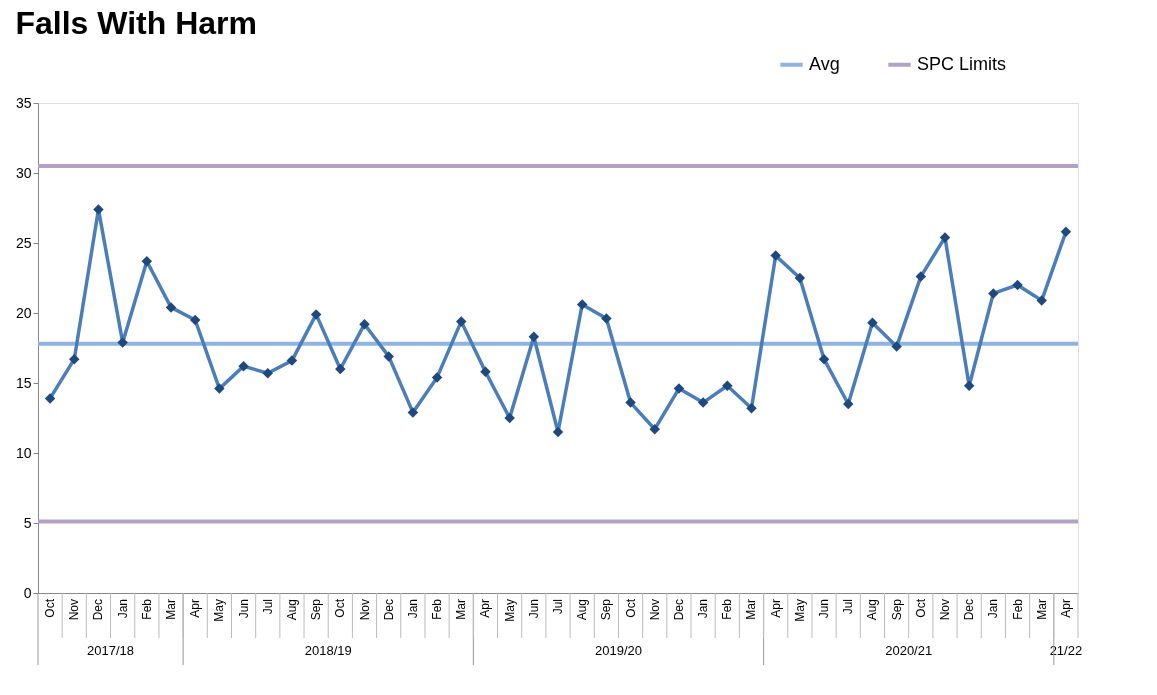 This screenshot has width=1157, height=695. What do you see at coordinates (23, 382) in the screenshot?
I see `y-tick-label: 15` at bounding box center [23, 382].